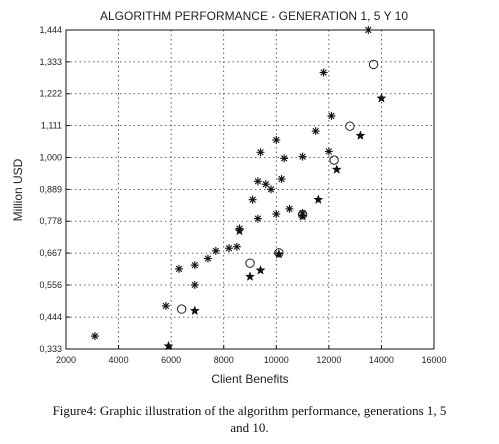 This screenshot has height=444, width=499. I want to click on x-tick-label: 12000, so click(328, 360).